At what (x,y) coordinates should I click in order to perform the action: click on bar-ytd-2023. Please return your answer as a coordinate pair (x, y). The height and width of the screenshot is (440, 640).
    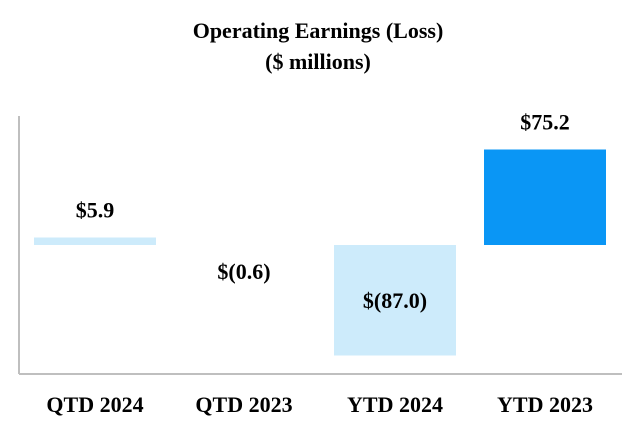
    Looking at the image, I should click on (545, 197).